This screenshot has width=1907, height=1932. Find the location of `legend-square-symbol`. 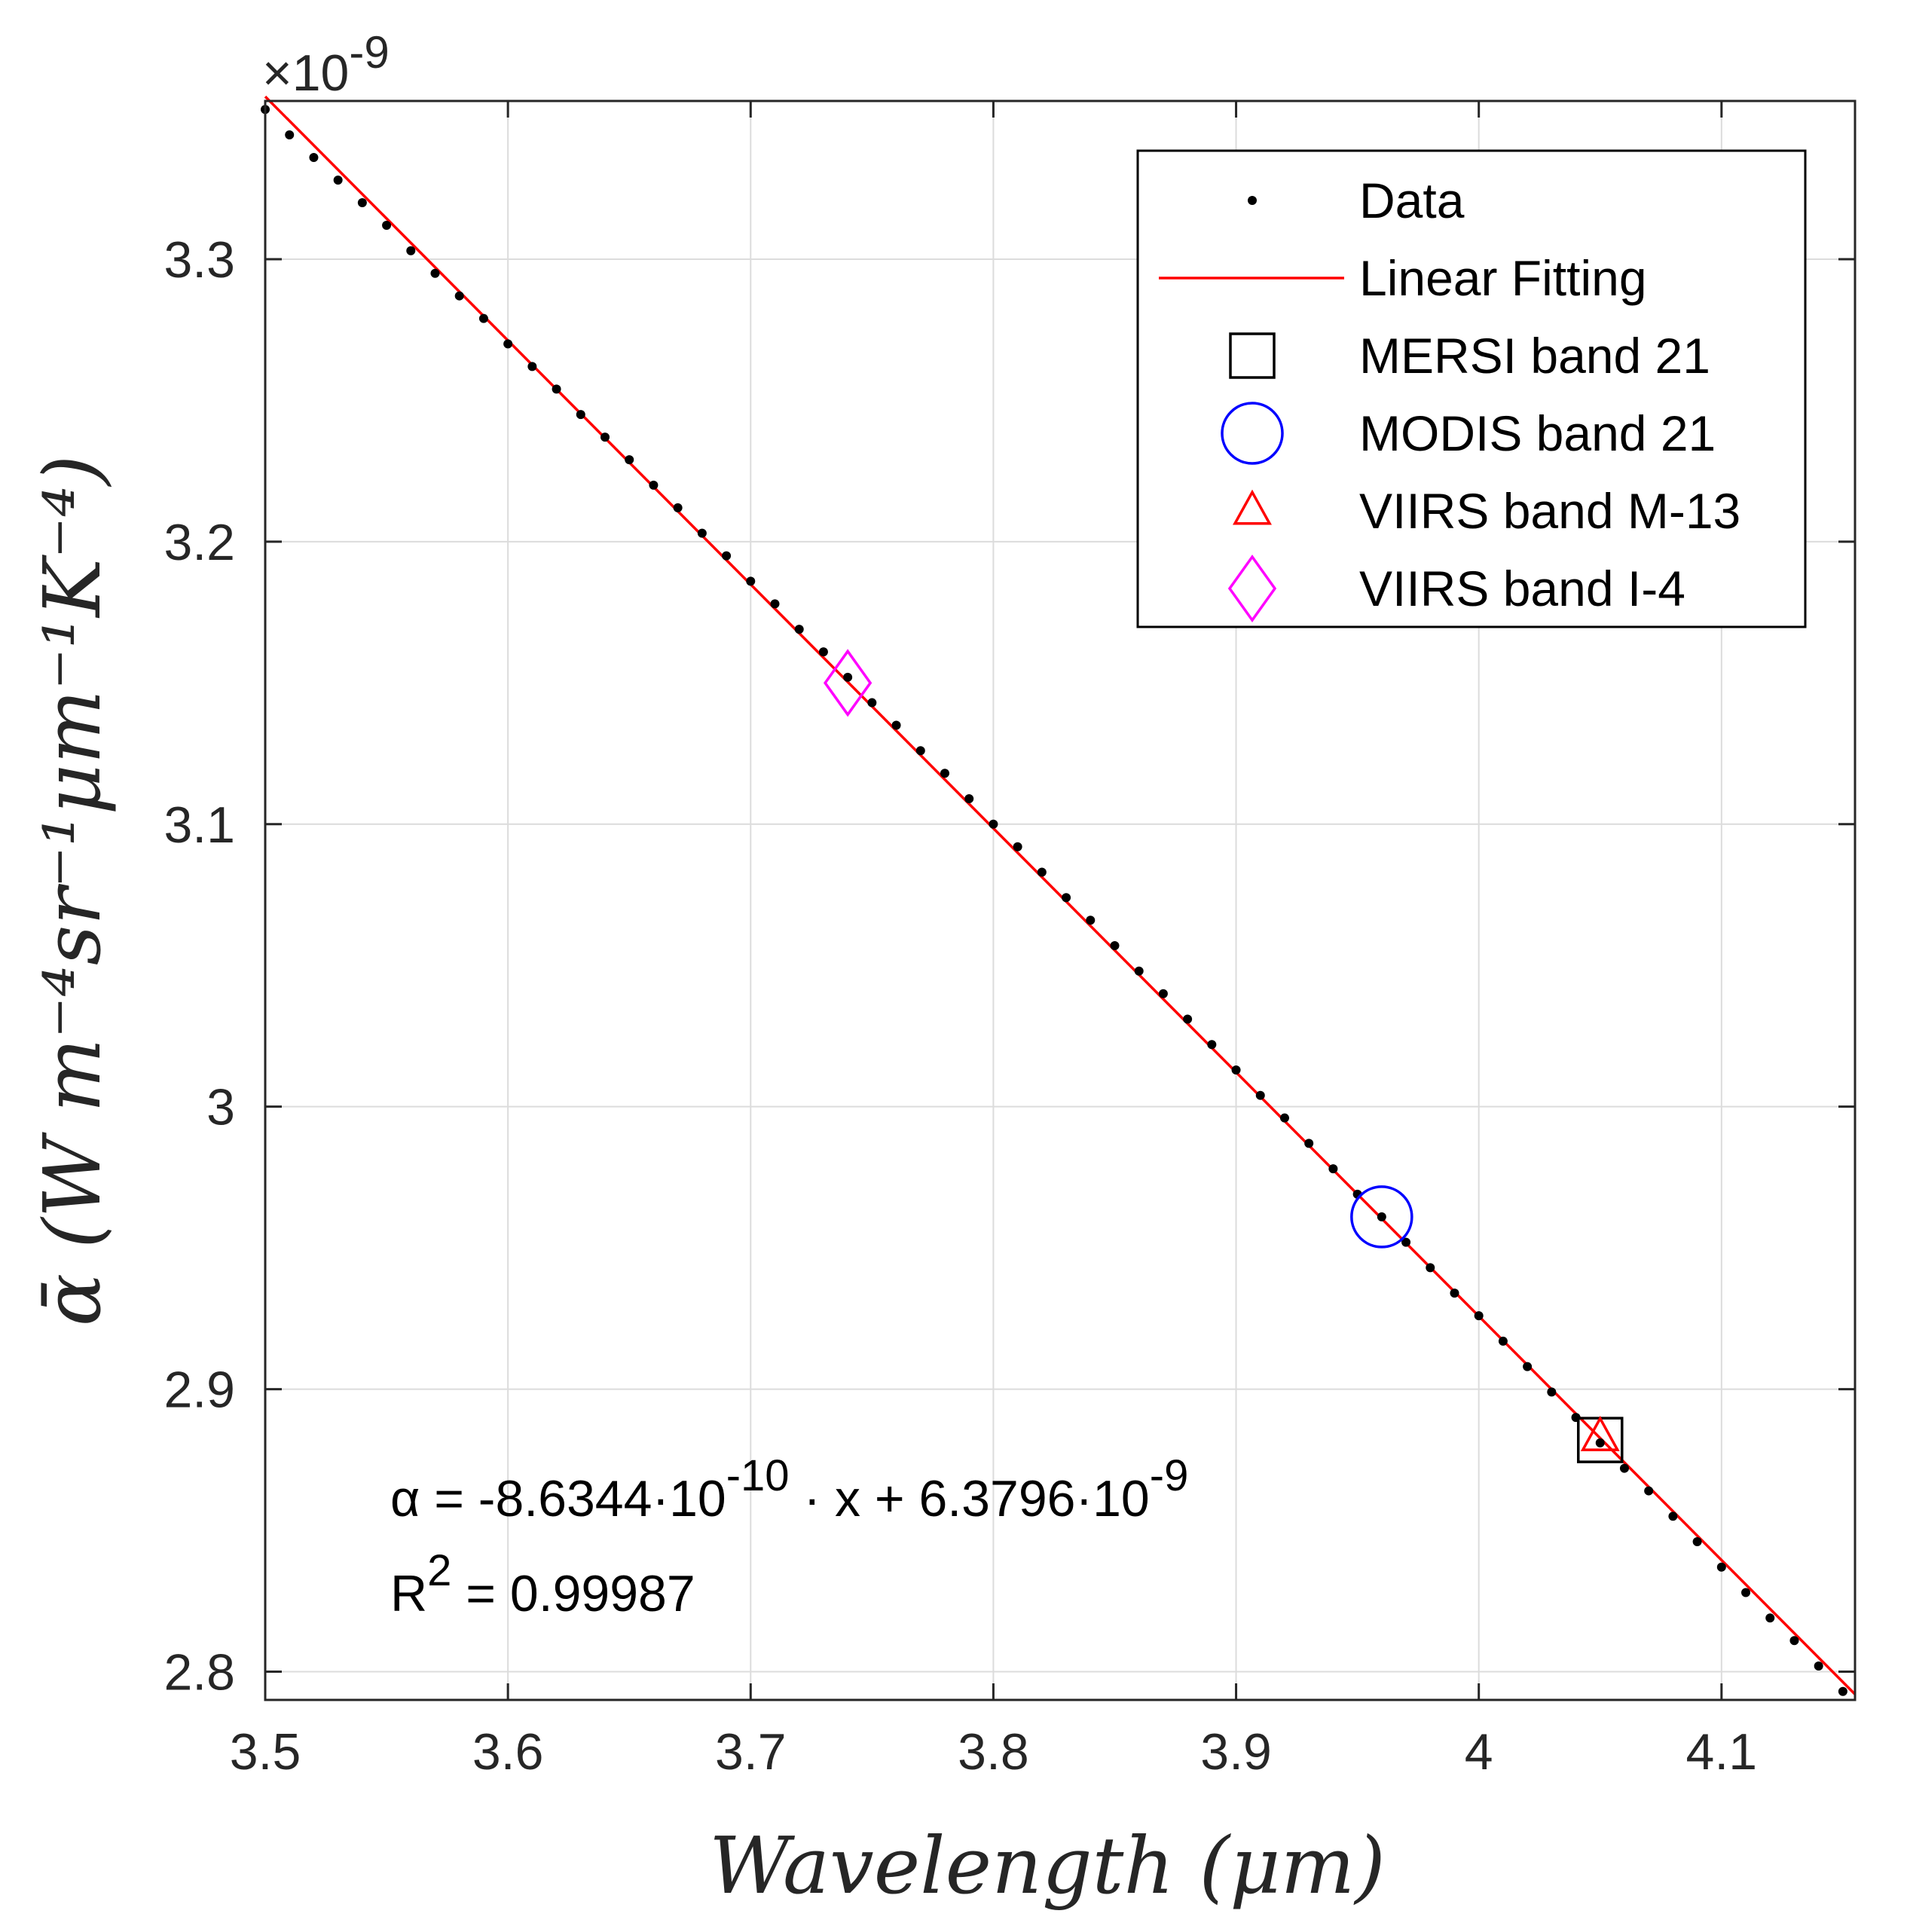

legend-square-symbol is located at coordinates (1252, 355).